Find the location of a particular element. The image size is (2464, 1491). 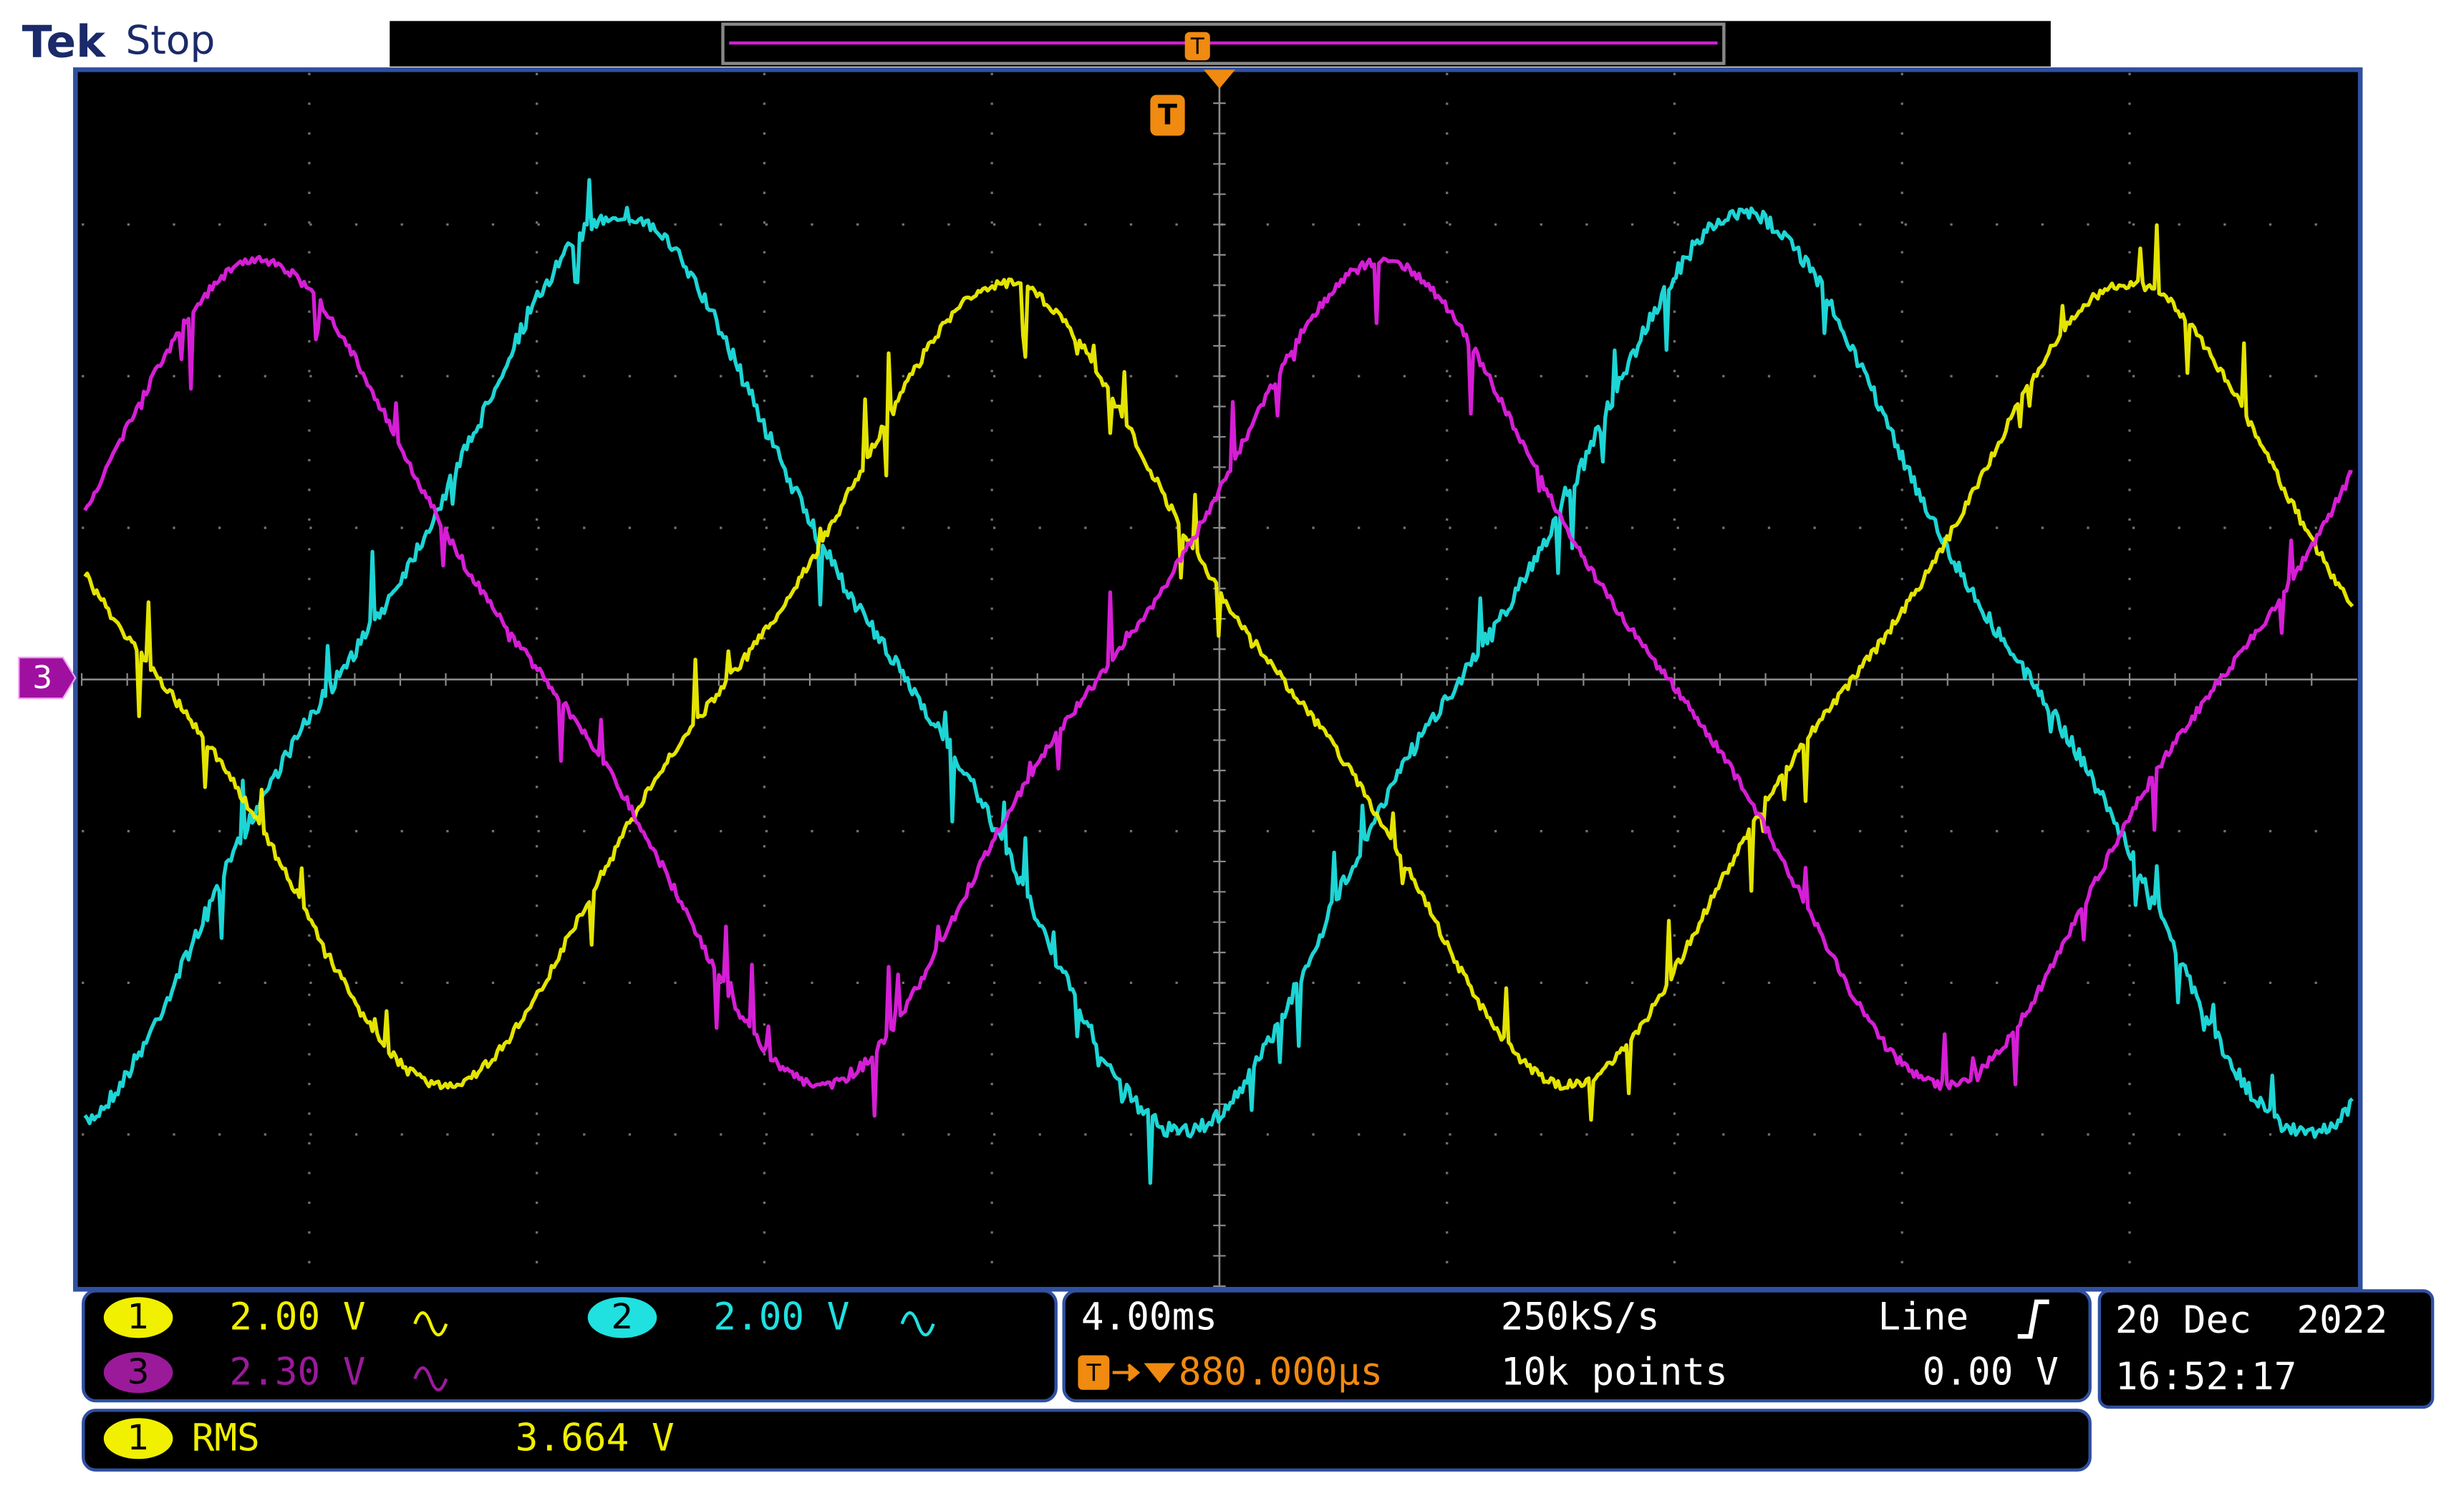

trigger-pos-badge is located at coordinates (1094, 1372).